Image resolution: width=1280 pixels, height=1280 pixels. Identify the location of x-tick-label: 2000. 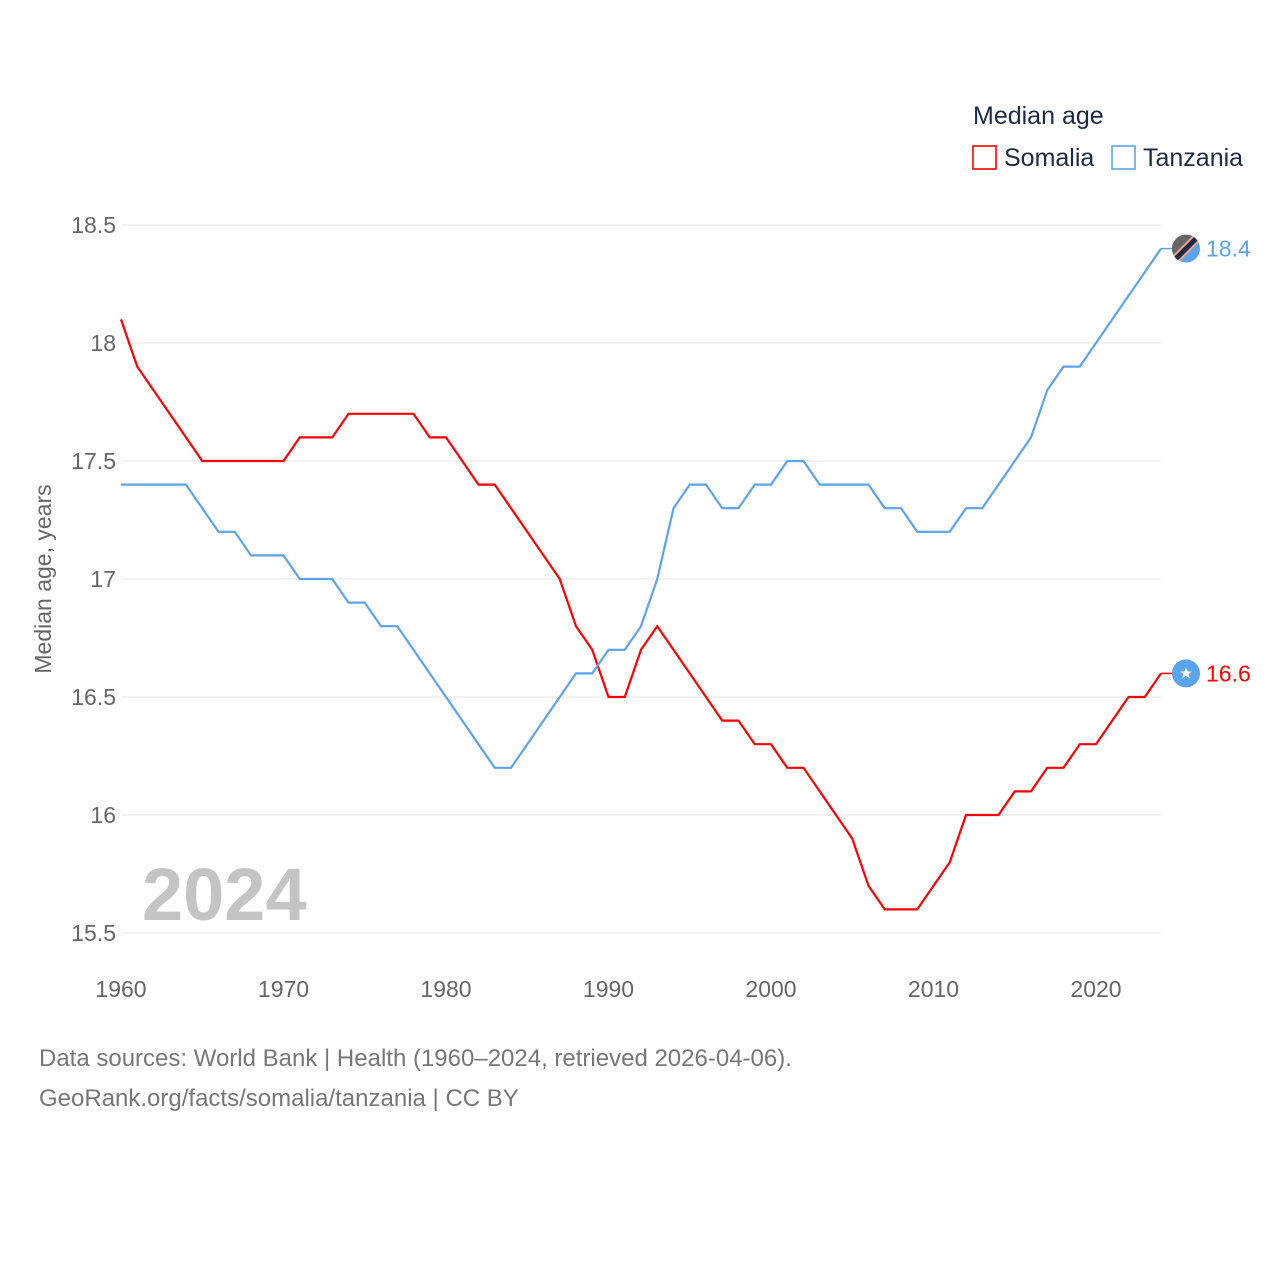
(770, 989).